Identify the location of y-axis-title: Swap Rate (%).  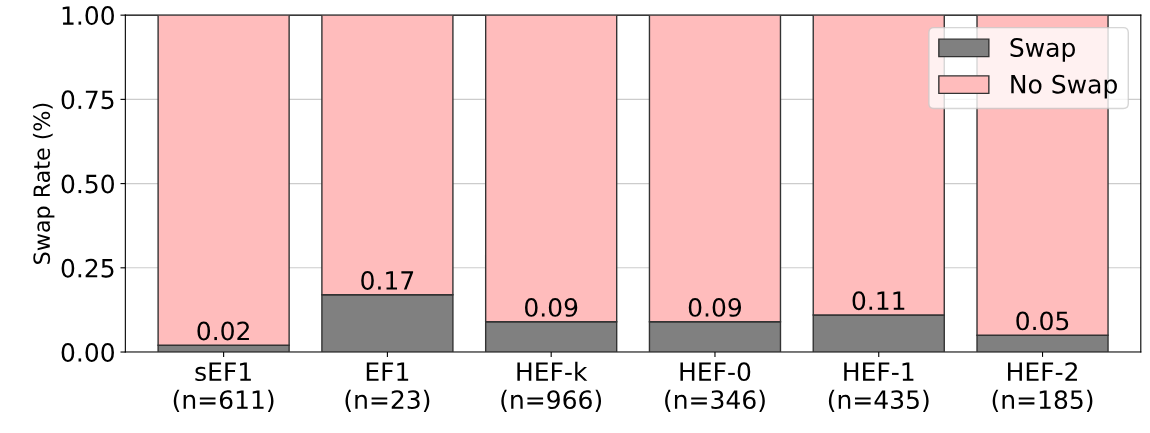
(43, 183).